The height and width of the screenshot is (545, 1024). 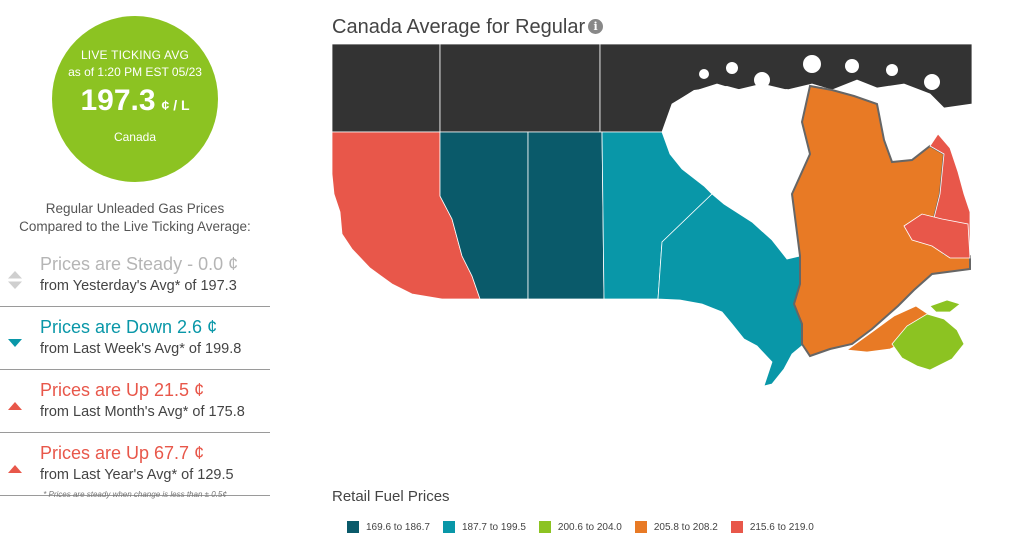 I want to click on comparison-main-text: Prices are Down 2.6 ¢, so click(x=129, y=327).